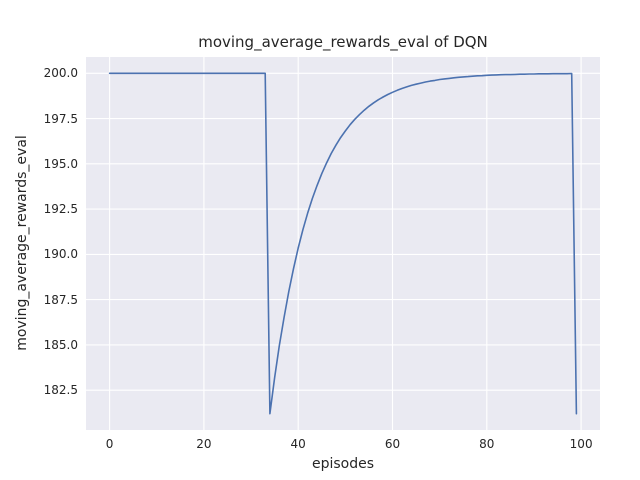  I want to click on chart-title: moving_average_rewards_eval of DQN, so click(343, 42).